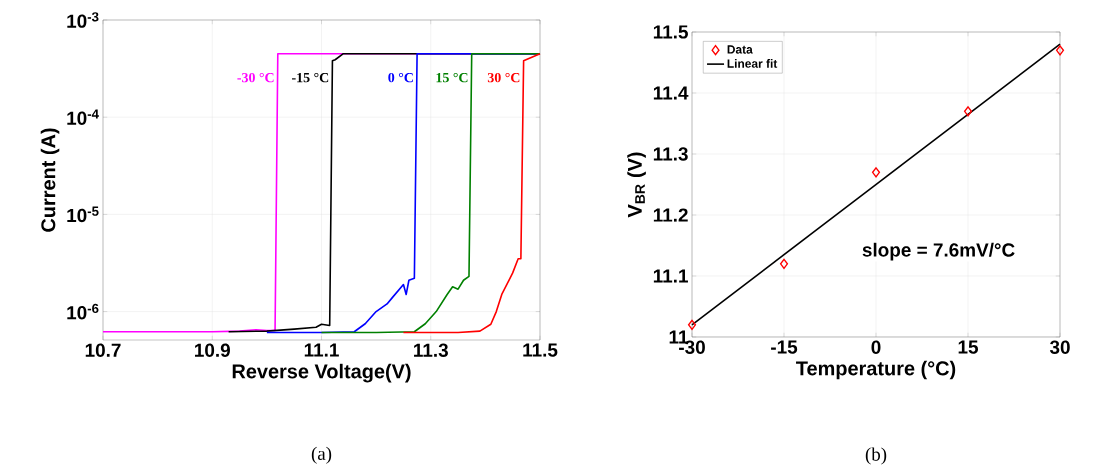 The width and height of the screenshot is (1107, 476). Describe the element at coordinates (321, 350) in the screenshot. I see `x-tick-label: 11.1` at that location.